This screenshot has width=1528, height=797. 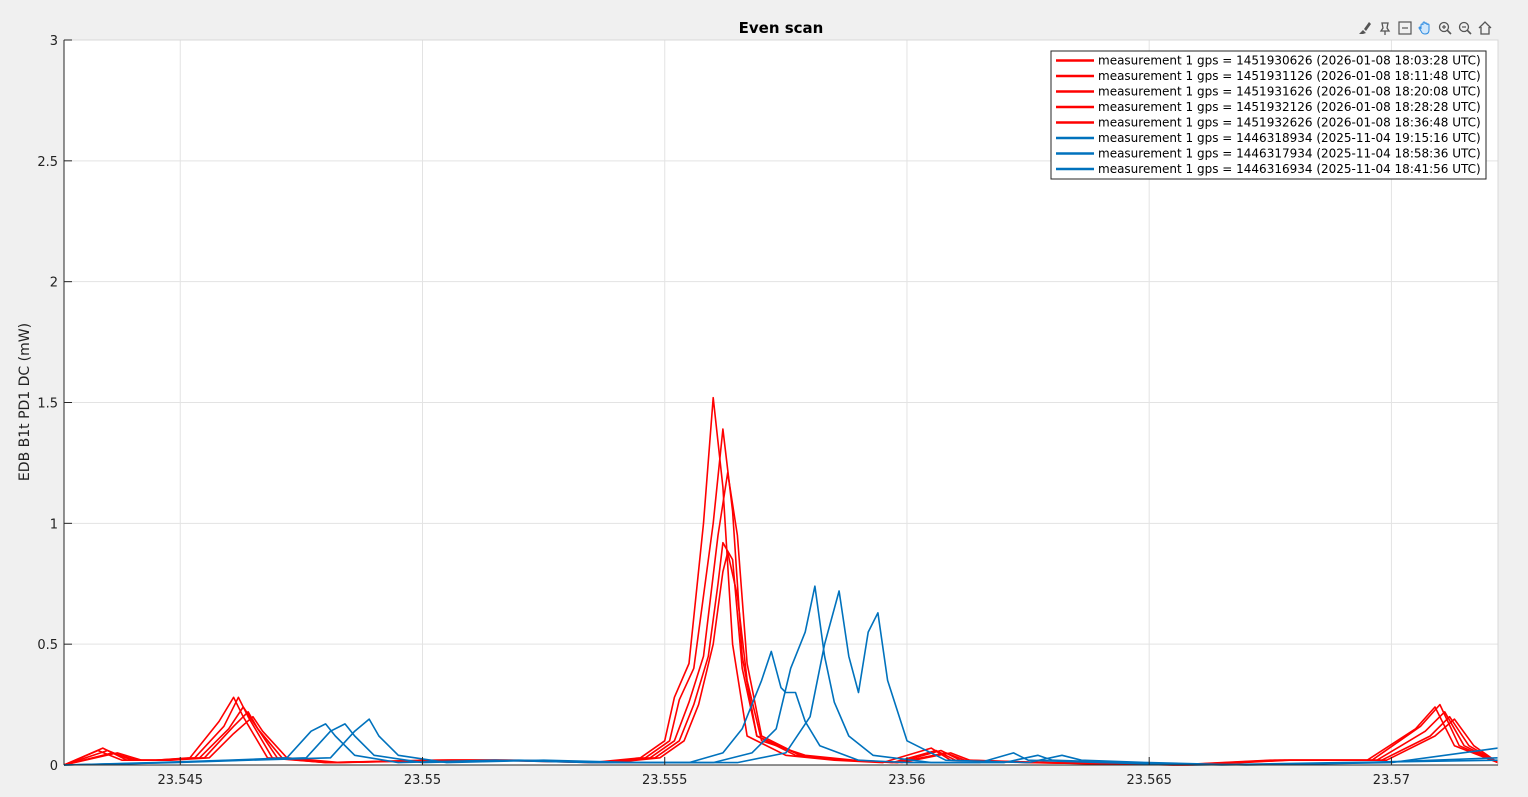 I want to click on axes-toolbar, so click(x=1425, y=29).